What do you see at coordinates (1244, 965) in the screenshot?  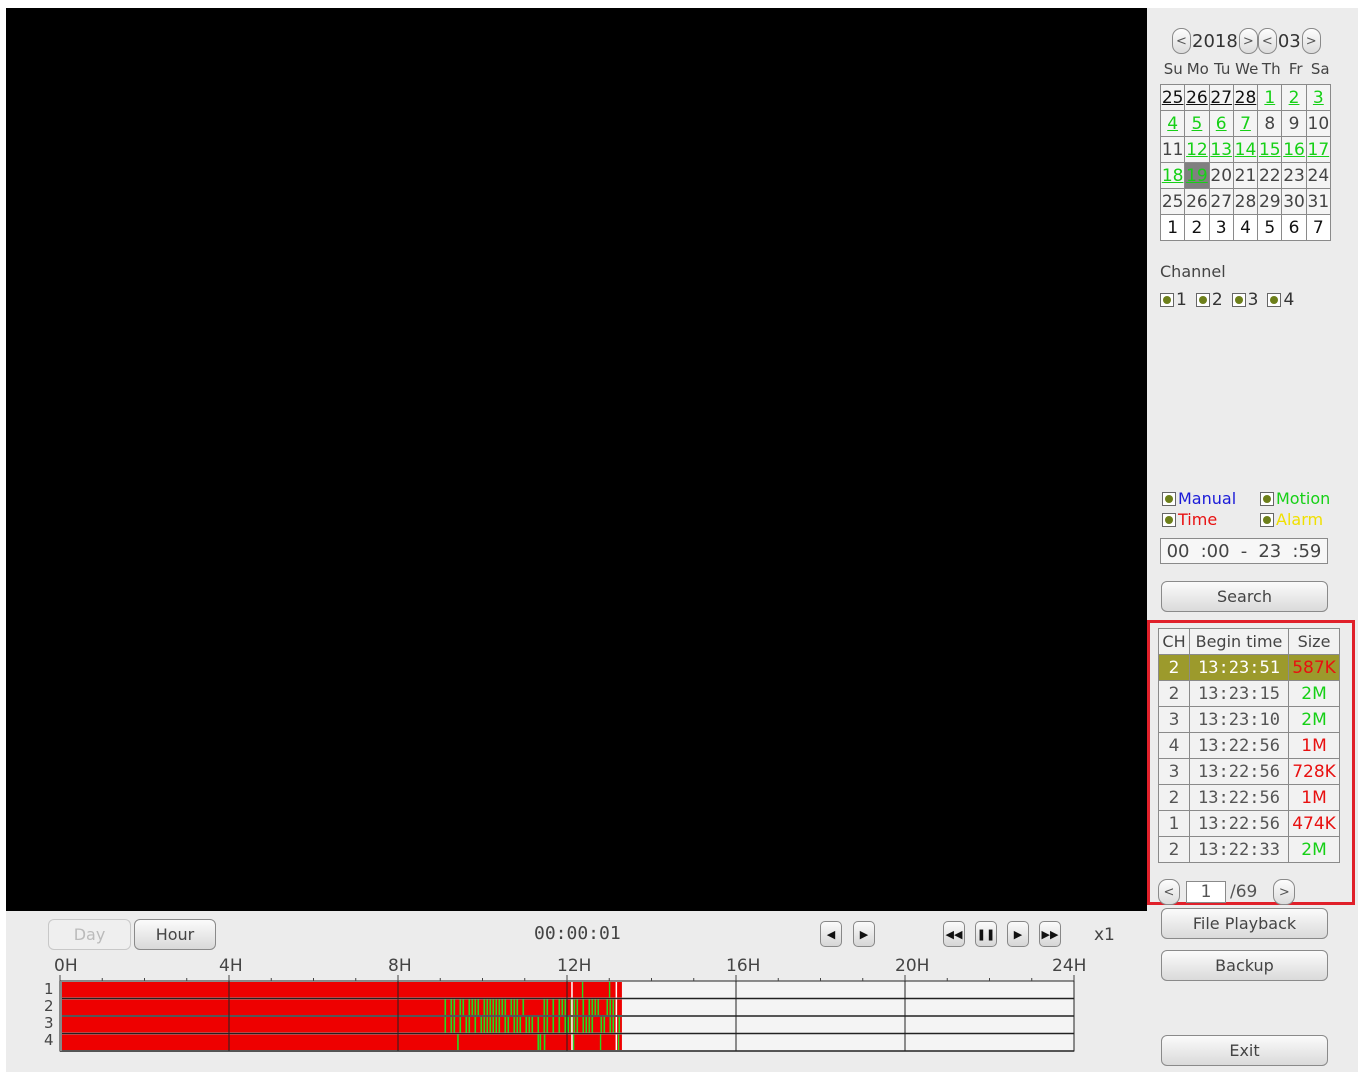 I see `backup-button: Backup` at bounding box center [1244, 965].